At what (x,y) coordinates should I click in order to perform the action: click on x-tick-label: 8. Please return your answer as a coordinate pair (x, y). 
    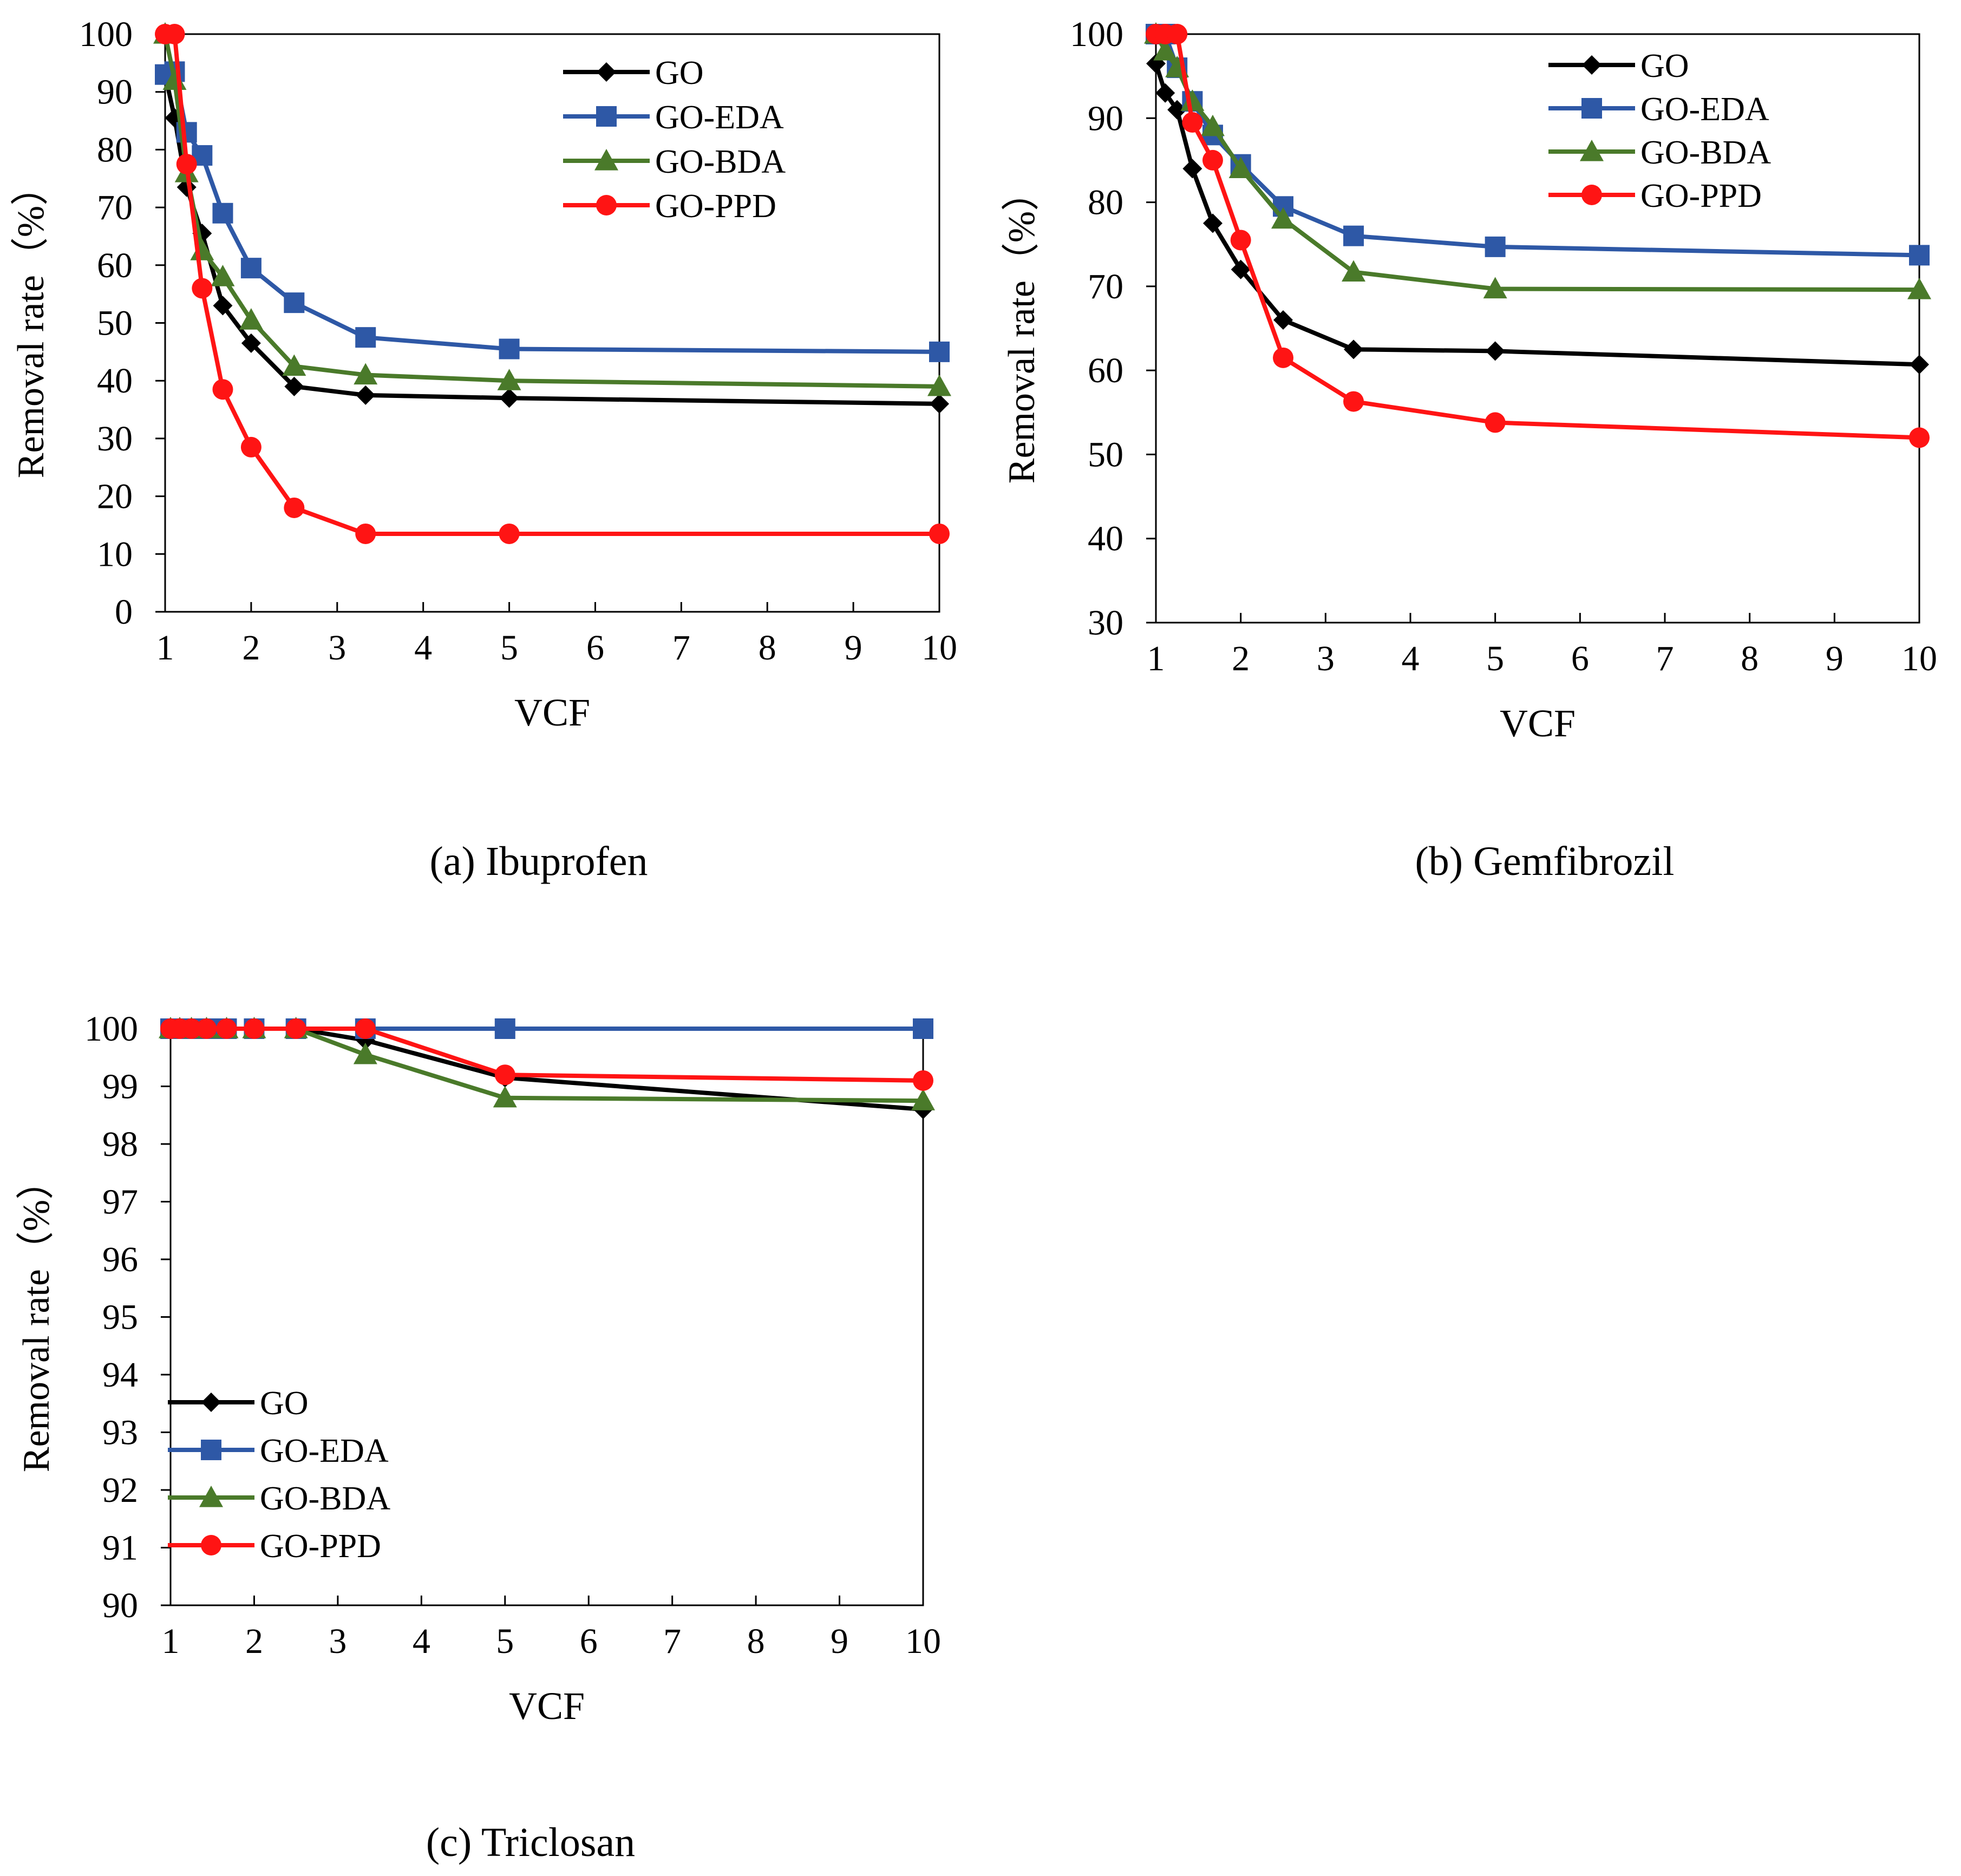
    Looking at the image, I should click on (1750, 658).